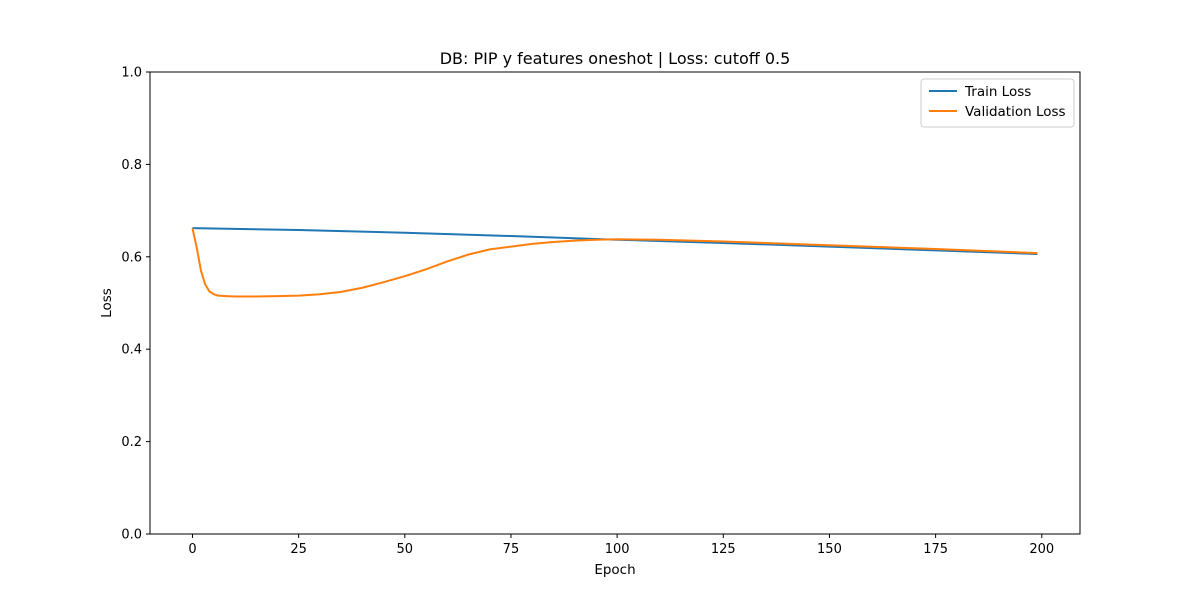 Image resolution: width=1200 pixels, height=600 pixels. I want to click on x-tick-label: 0, so click(192, 549).